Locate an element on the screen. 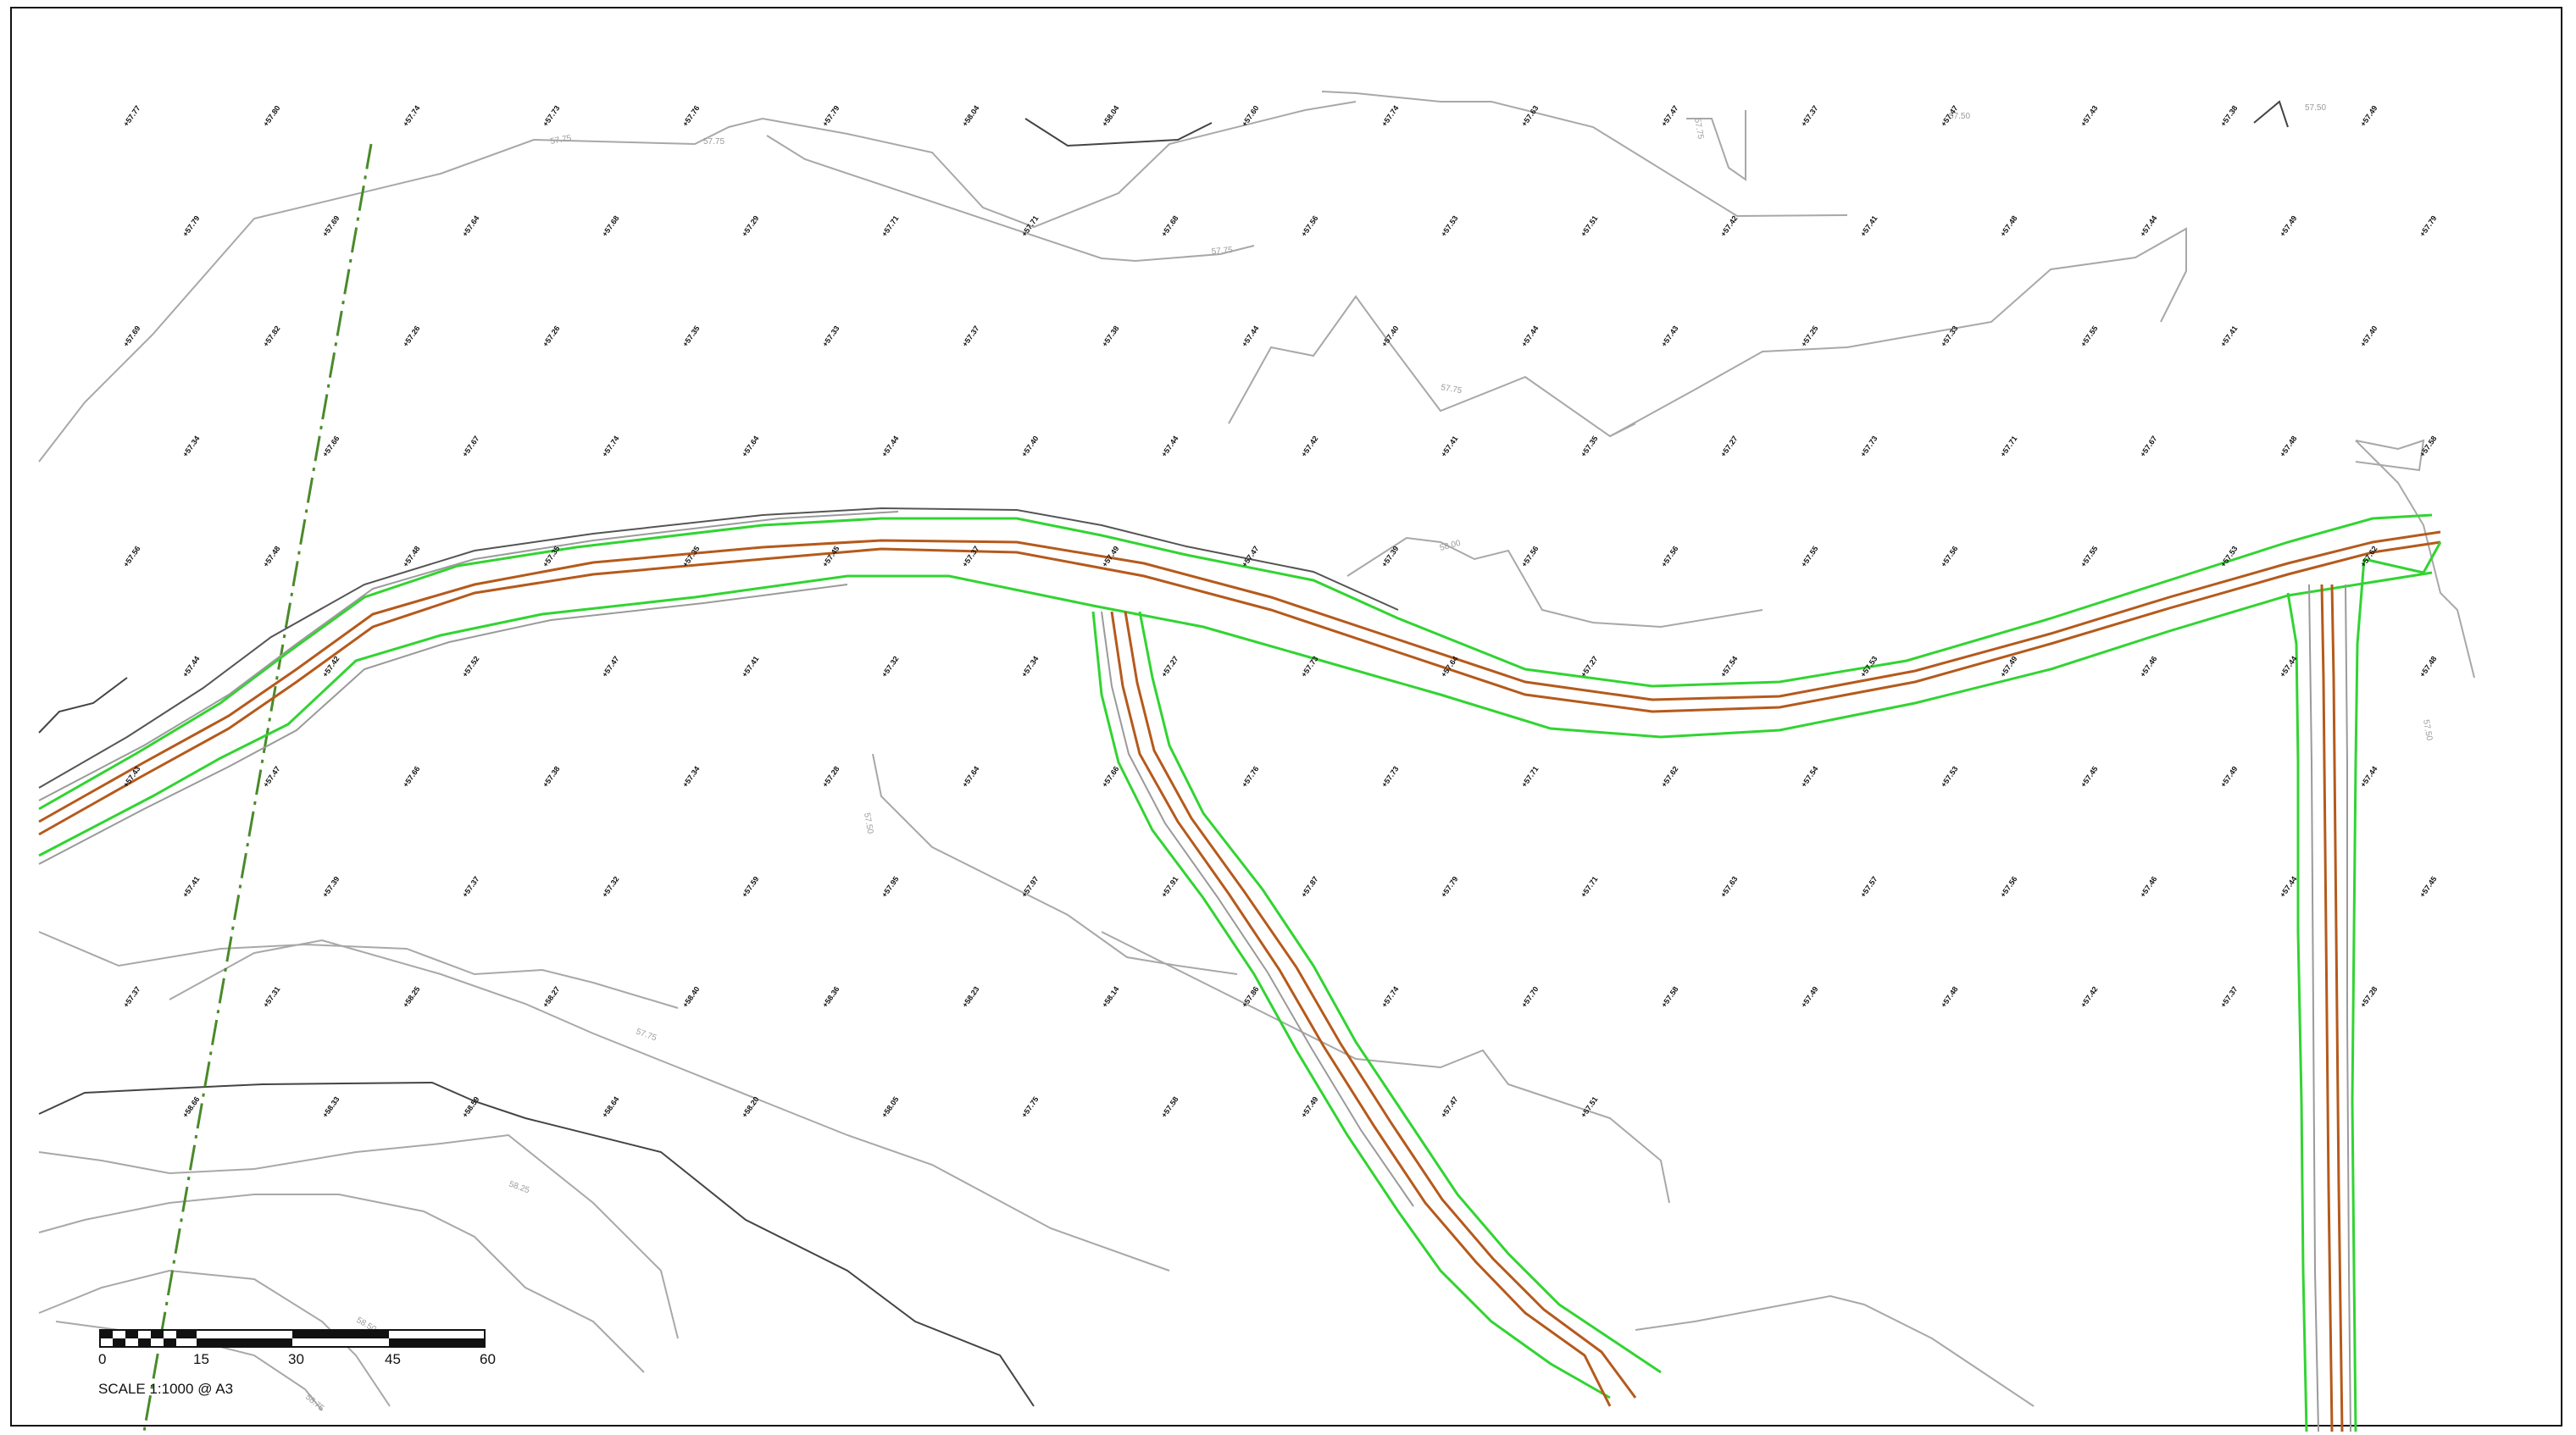 The height and width of the screenshot is (1435, 2576). spot-height: +57.51 is located at coordinates (1589, 1107).